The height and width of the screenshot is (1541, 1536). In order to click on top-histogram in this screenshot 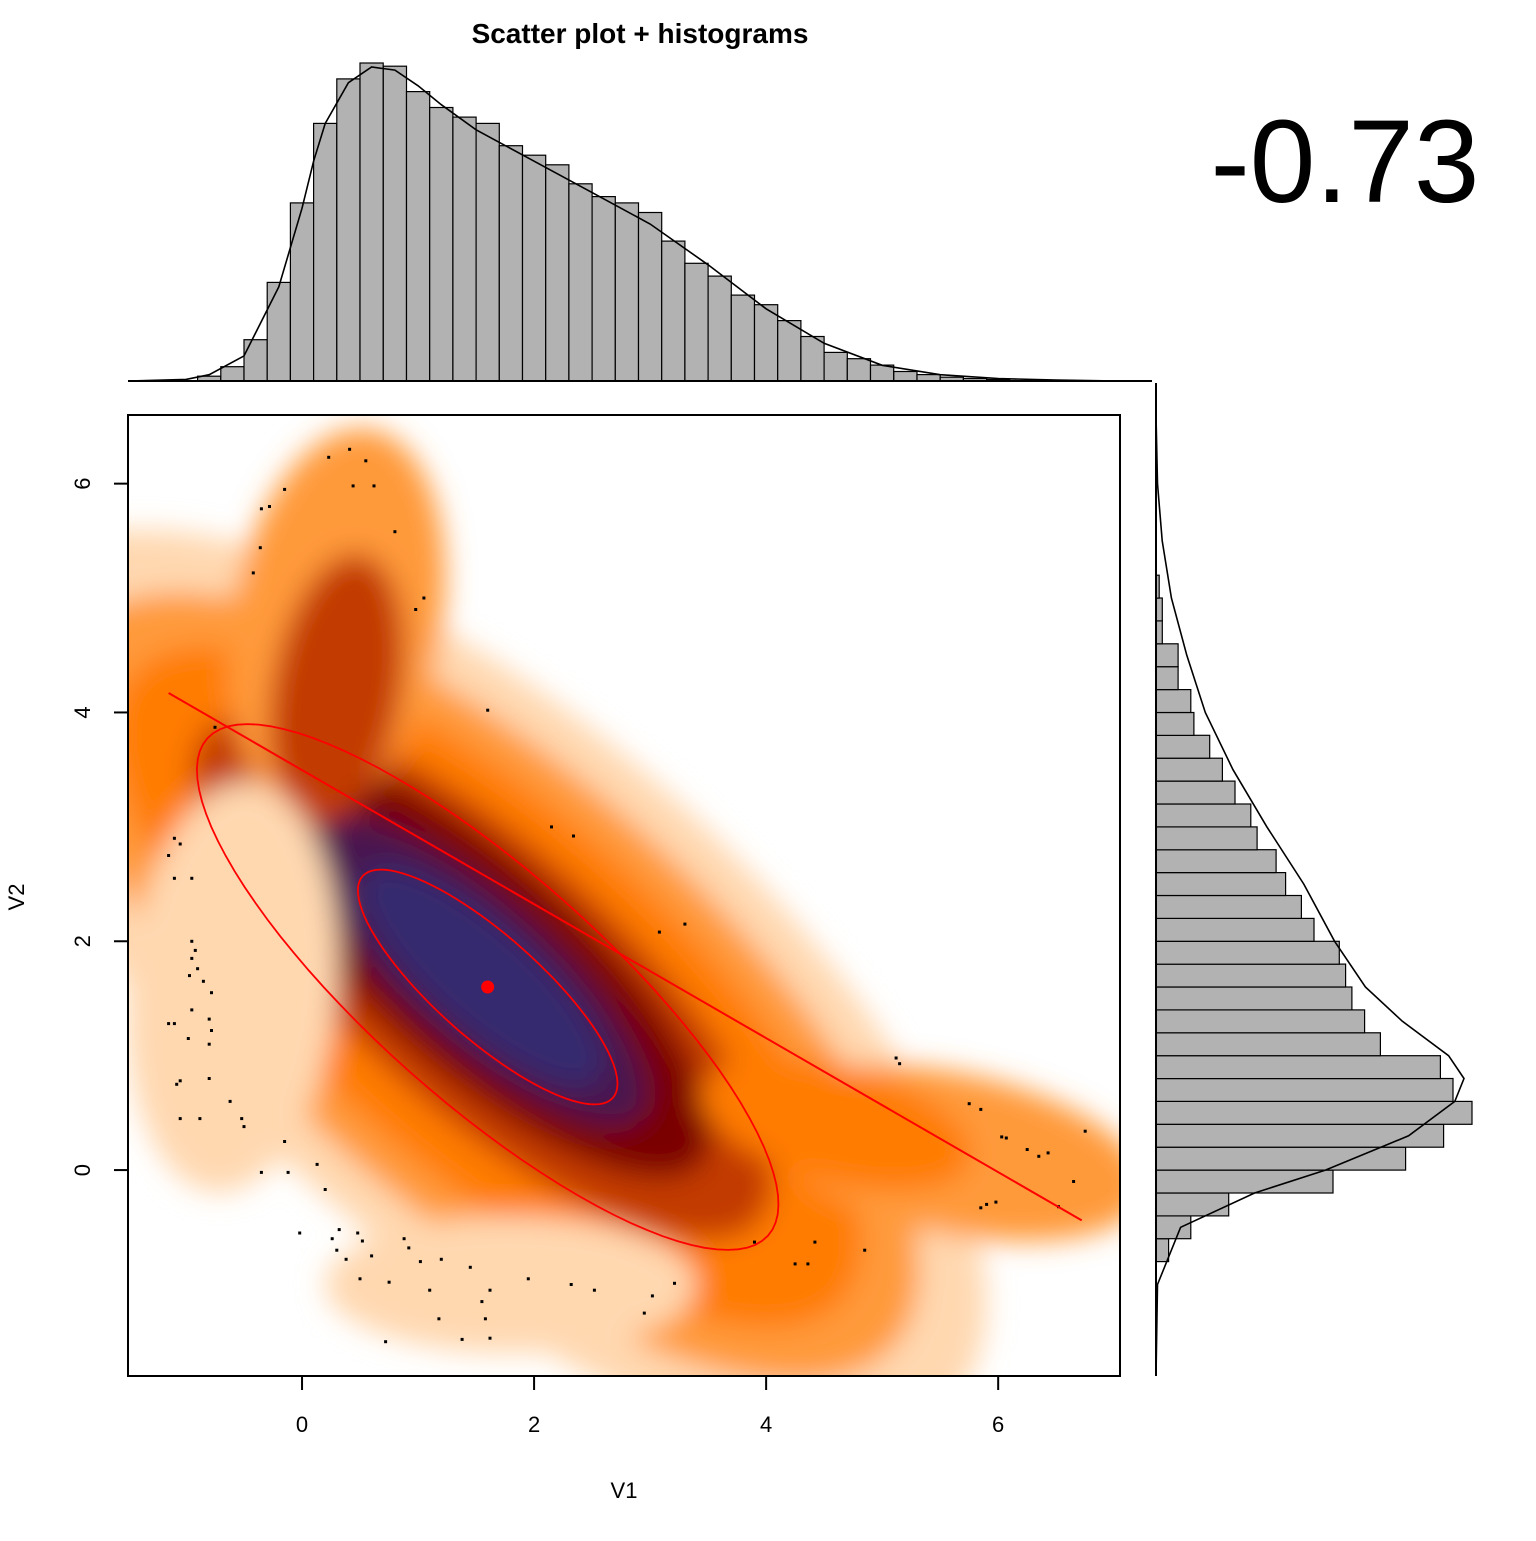, I will do `click(639, 222)`.